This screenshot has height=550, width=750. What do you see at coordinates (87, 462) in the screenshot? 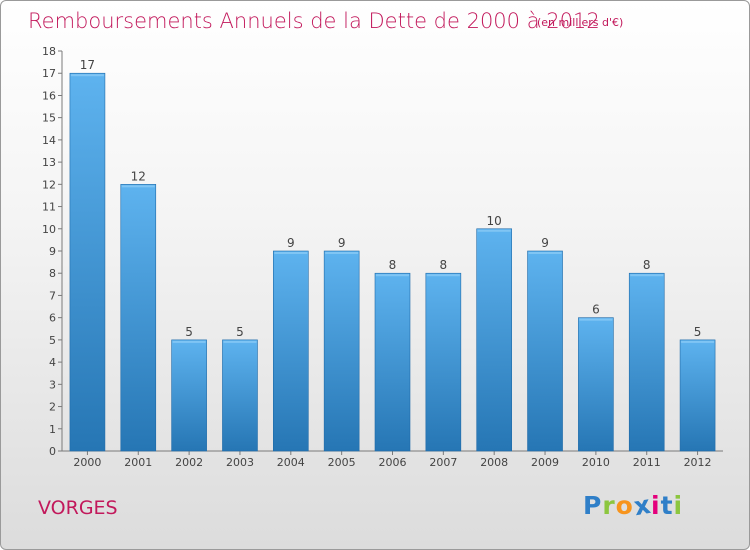
I see `x-tick-label: 2000` at bounding box center [87, 462].